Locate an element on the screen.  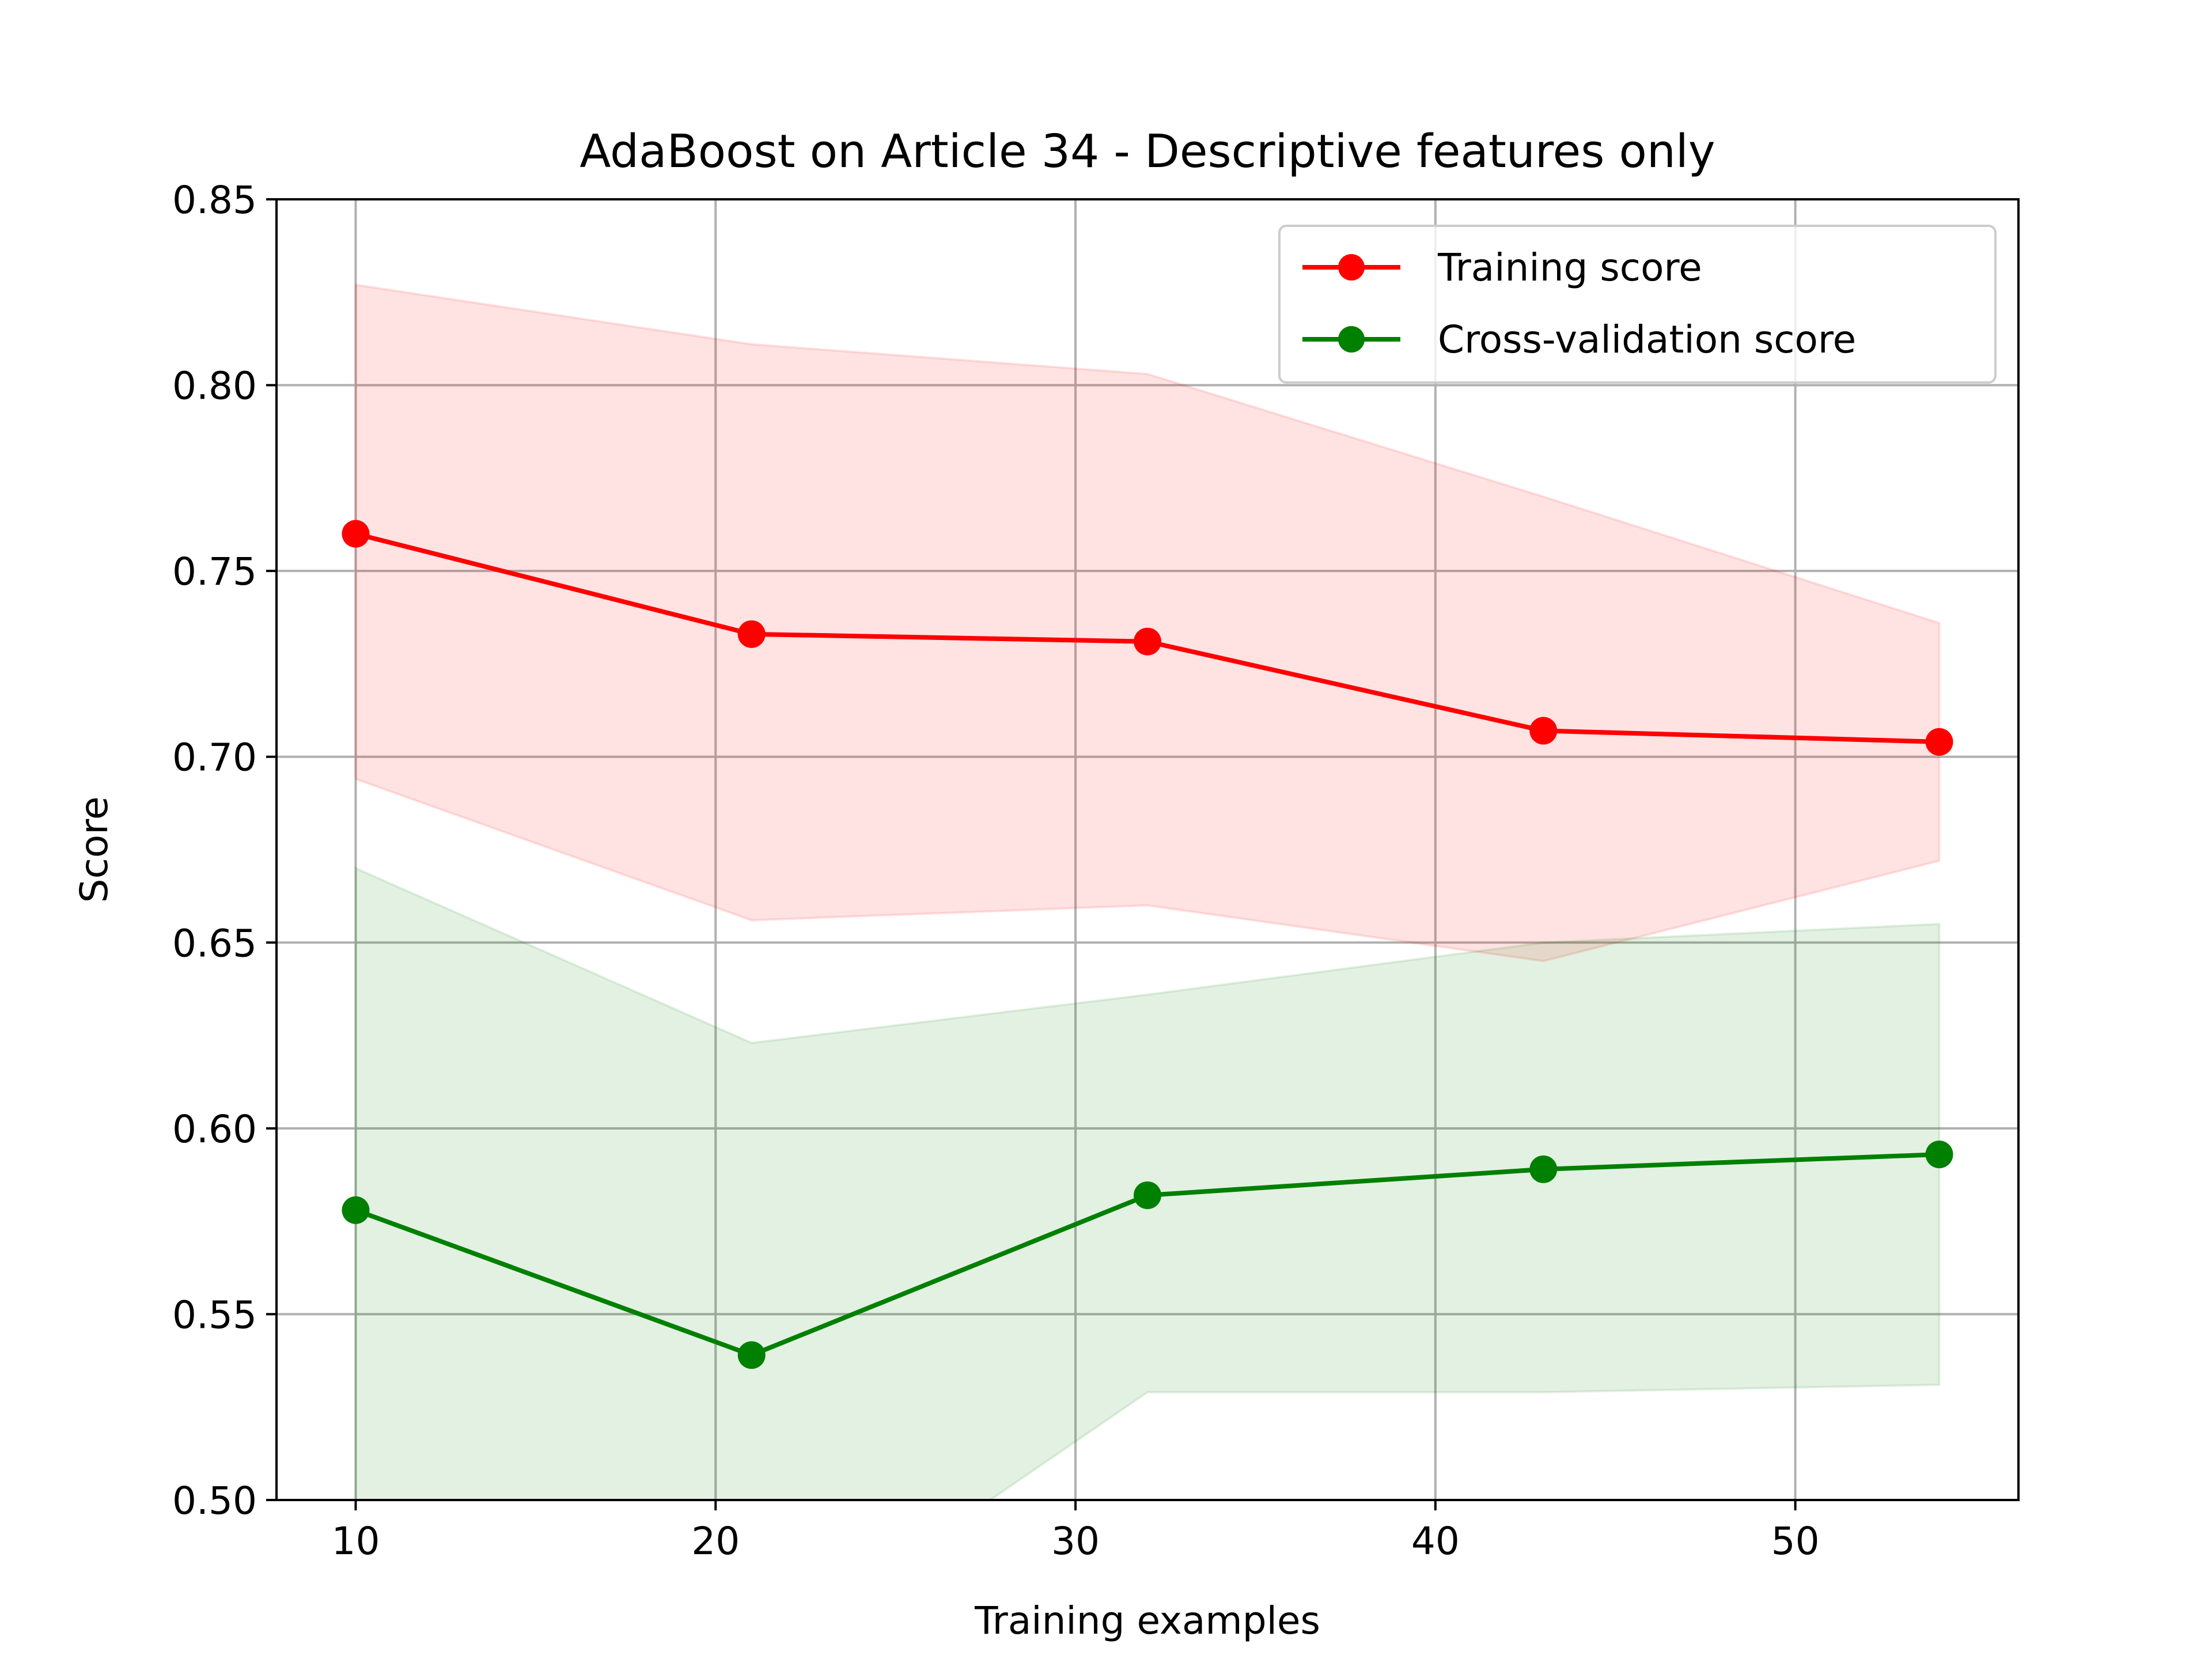
y-tick-label: 0.50 is located at coordinates (214, 1501).